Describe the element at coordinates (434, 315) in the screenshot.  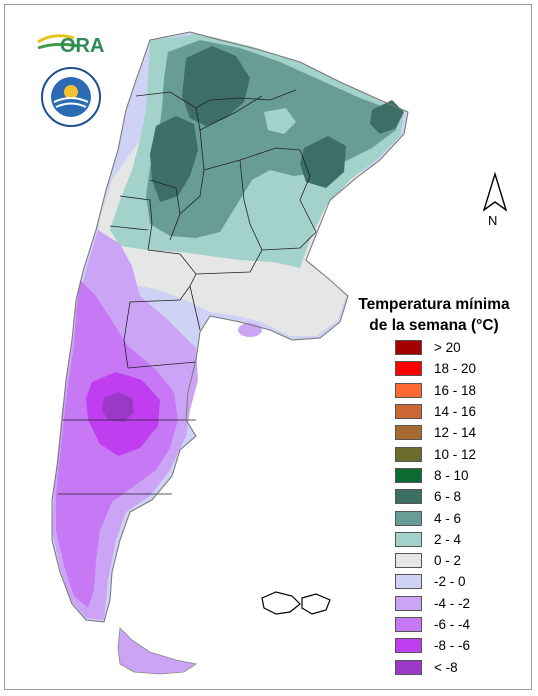
I see `legend-title: Temperatura mínima de la semana (°C)` at that location.